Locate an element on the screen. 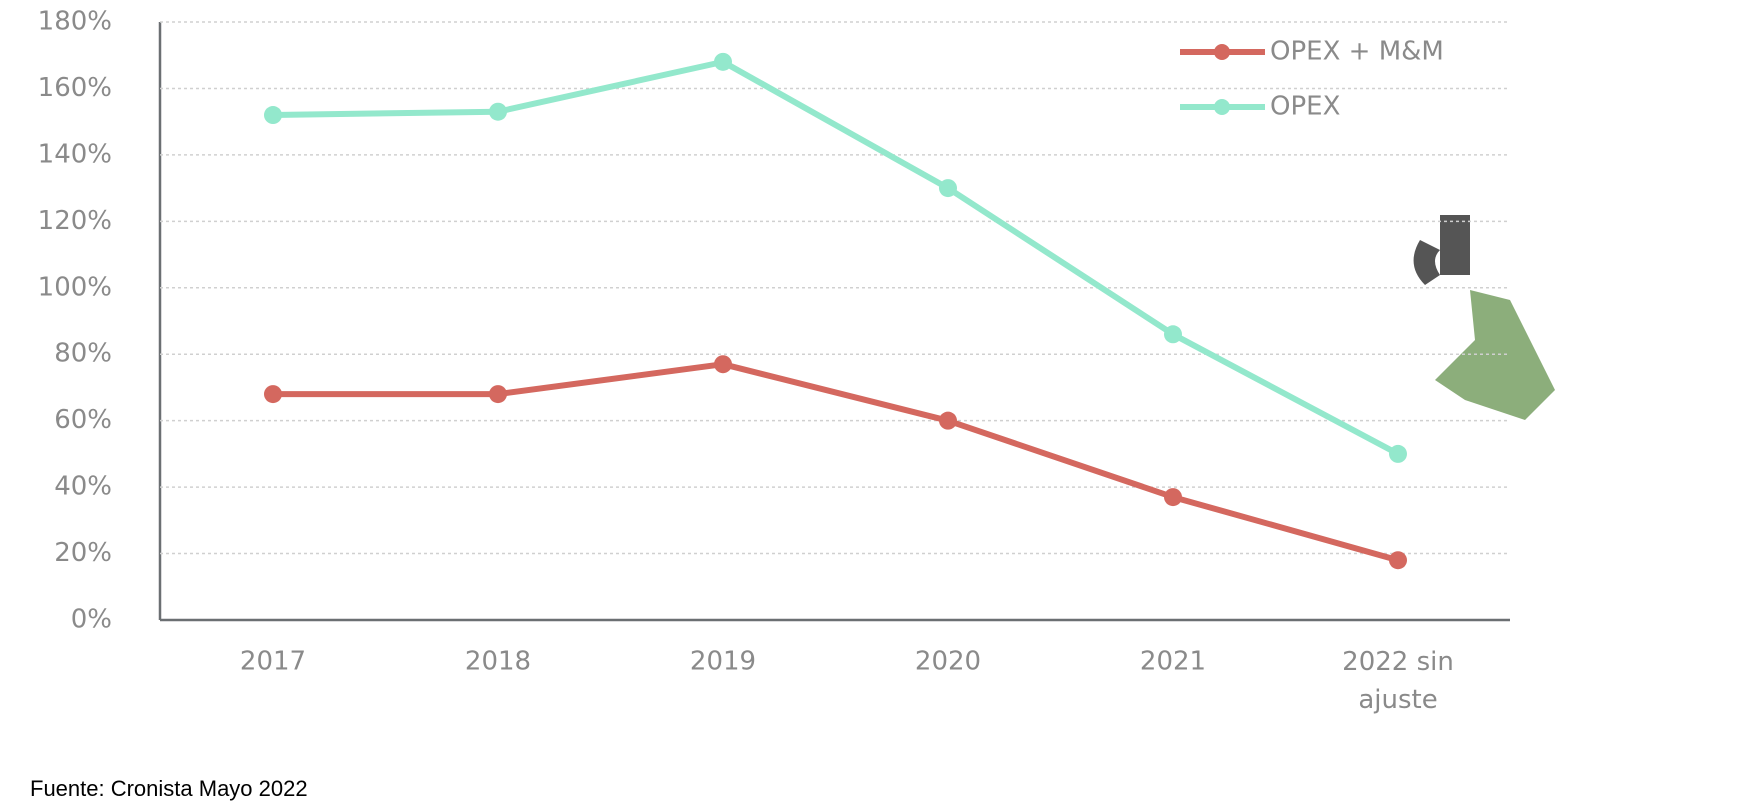  legend-label: OPEX is located at coordinates (1305, 107).